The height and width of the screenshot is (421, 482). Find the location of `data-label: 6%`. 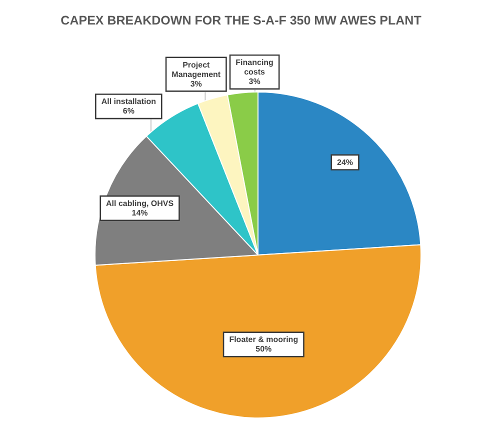

data-label: 6% is located at coordinates (128, 111).